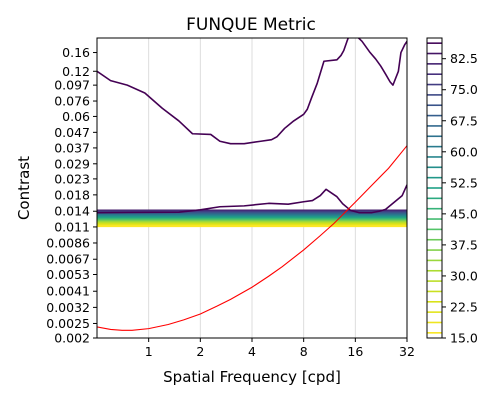 This screenshot has height=400, width=500. What do you see at coordinates (149, 351) in the screenshot?
I see `x-tick-label: 1` at bounding box center [149, 351].